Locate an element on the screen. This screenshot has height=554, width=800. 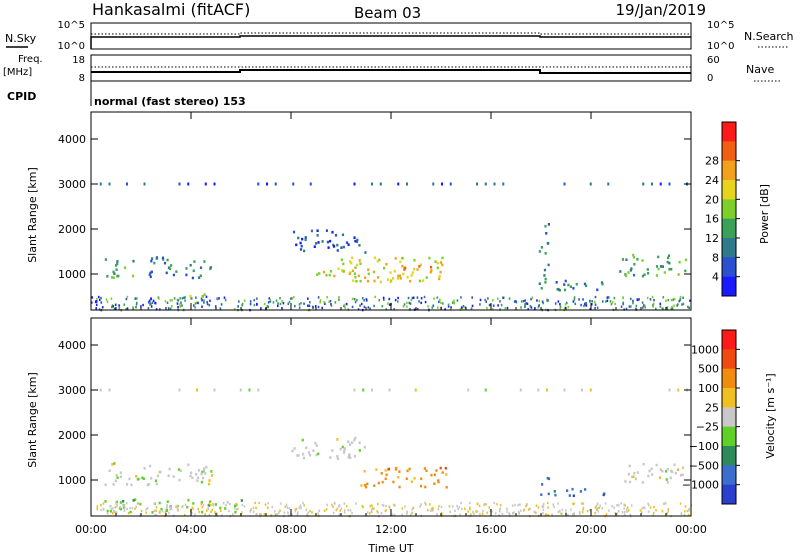
colorbar-swatch is located at coordinates (729, 132).